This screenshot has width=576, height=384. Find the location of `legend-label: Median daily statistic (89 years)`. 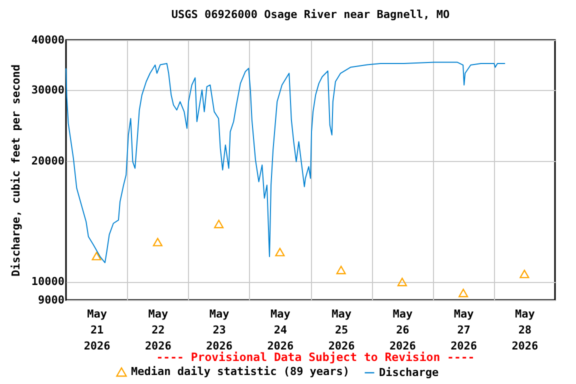

legend-label: Median daily statistic (89 years) is located at coordinates (240, 371).